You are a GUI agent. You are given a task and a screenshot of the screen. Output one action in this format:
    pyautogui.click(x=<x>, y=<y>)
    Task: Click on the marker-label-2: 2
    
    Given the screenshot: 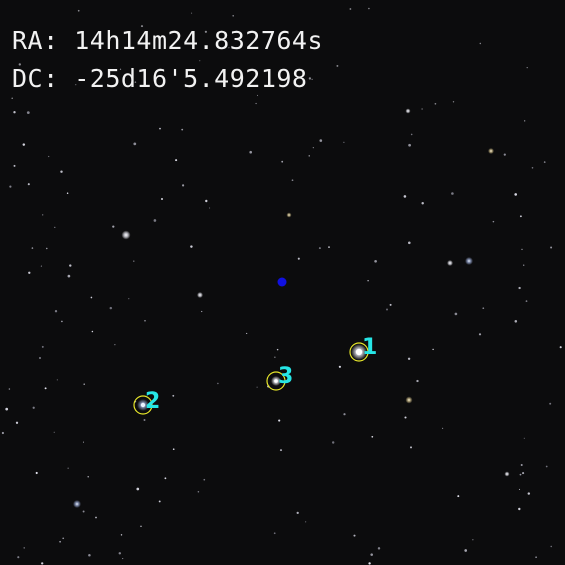 What is the action you would take?
    pyautogui.click(x=152, y=401)
    